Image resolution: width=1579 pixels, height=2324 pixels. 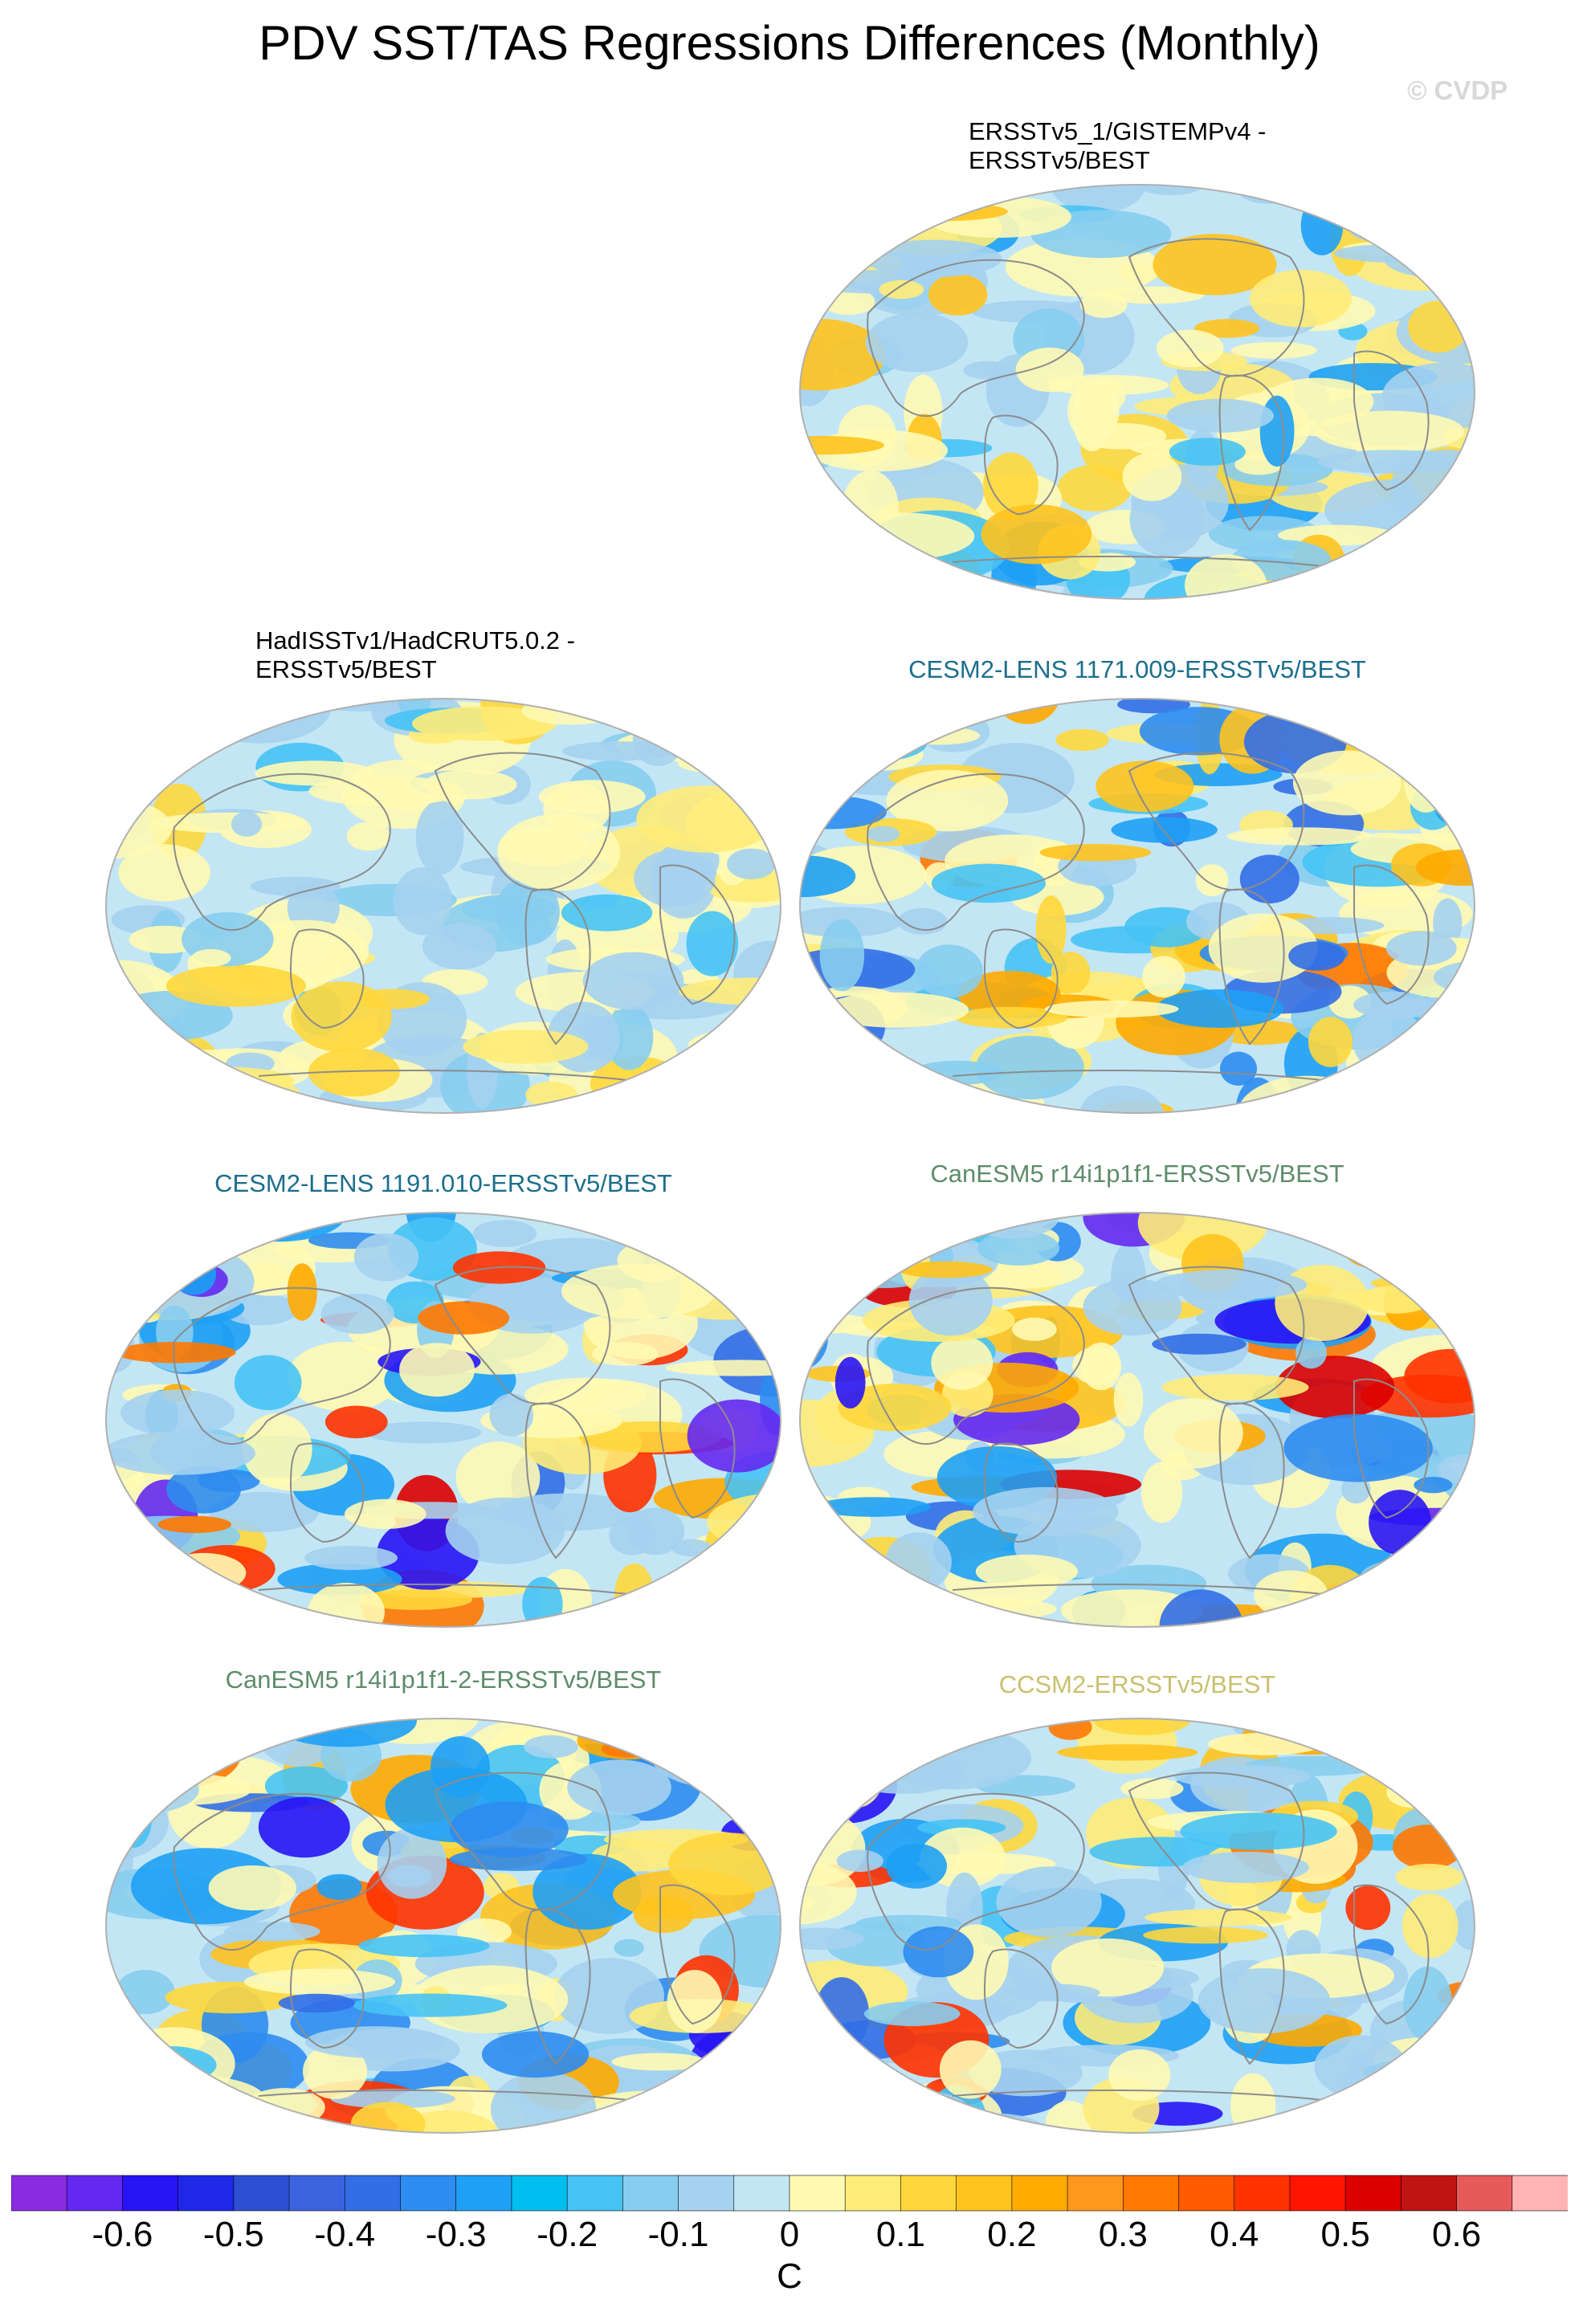 What do you see at coordinates (1457, 90) in the screenshot?
I see `watermark: © CVDP` at bounding box center [1457, 90].